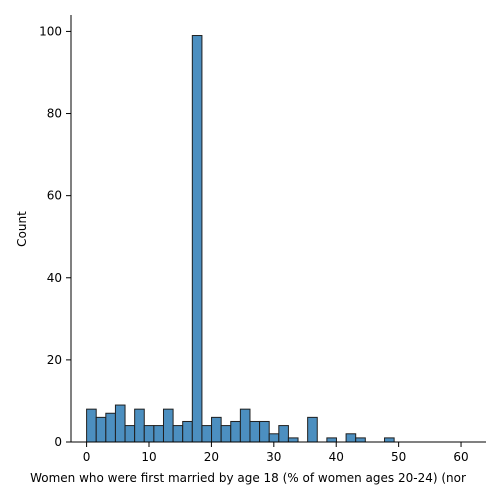 This screenshot has width=500, height=500. What do you see at coordinates (22, 229) in the screenshot?
I see `y-axis-label: Count` at bounding box center [22, 229].